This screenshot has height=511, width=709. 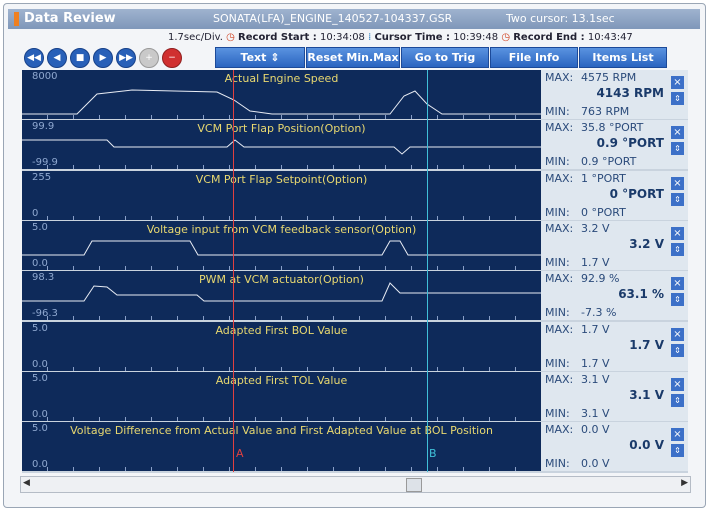 What do you see at coordinates (534, 57) in the screenshot?
I see `toolbar-button: File Info` at bounding box center [534, 57].